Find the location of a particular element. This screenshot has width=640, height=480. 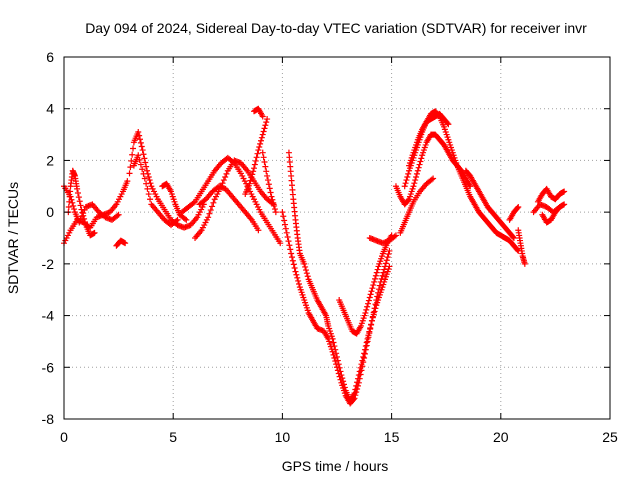

series-sat-i is located at coordinates (231, 200).